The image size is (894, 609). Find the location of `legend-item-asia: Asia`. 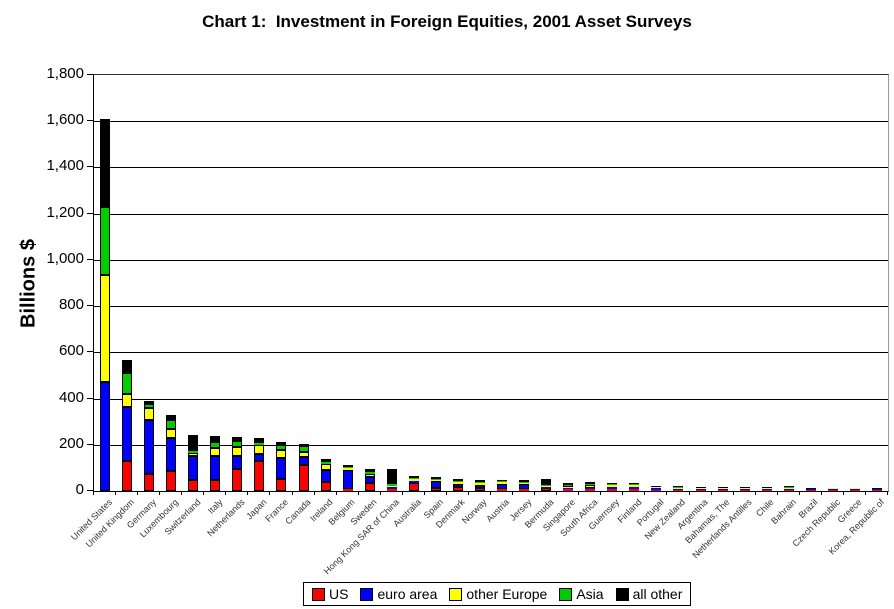

legend-item-asia: Asia is located at coordinates (581, 594).